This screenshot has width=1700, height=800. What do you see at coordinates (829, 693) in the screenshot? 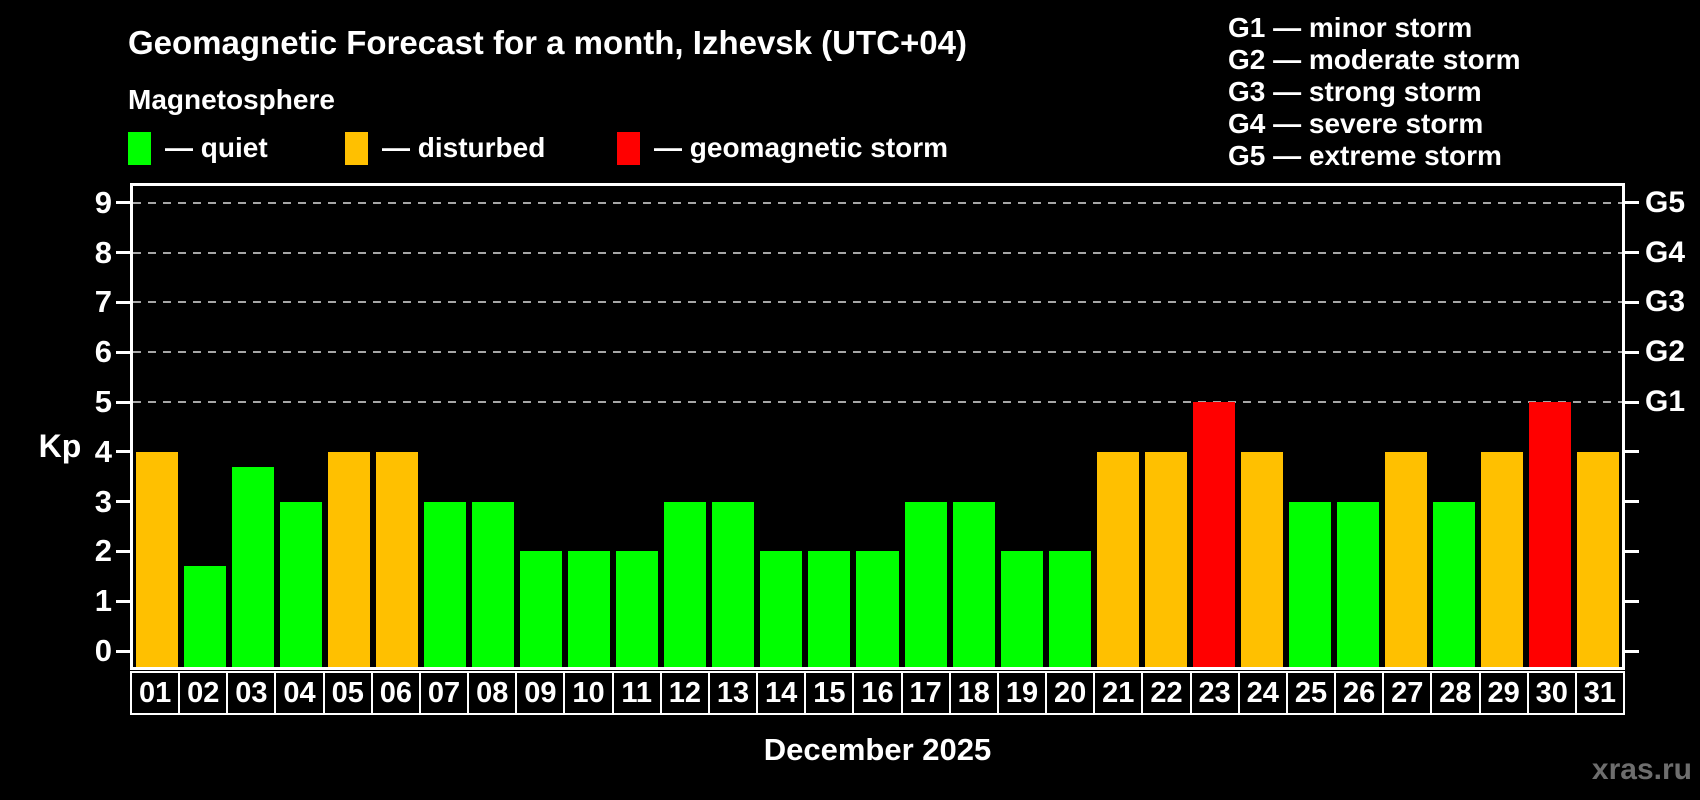
I see `day-label-15: 15` at bounding box center [829, 693].